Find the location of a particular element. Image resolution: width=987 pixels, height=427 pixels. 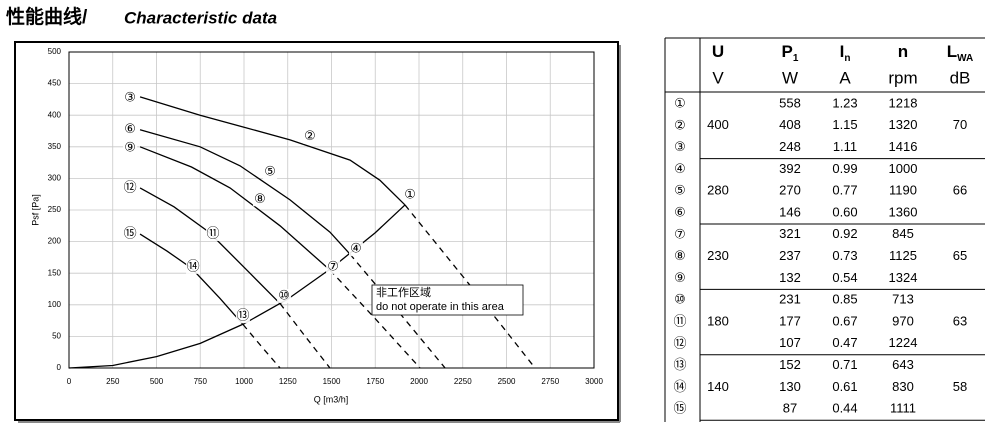

column-unit: V is located at coordinates (718, 77).